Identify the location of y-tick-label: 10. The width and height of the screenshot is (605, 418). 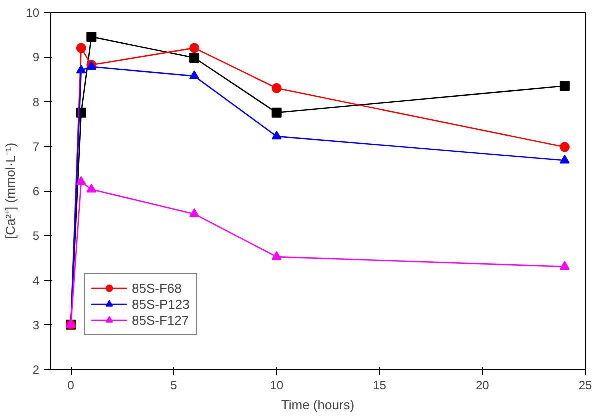
(33, 13).